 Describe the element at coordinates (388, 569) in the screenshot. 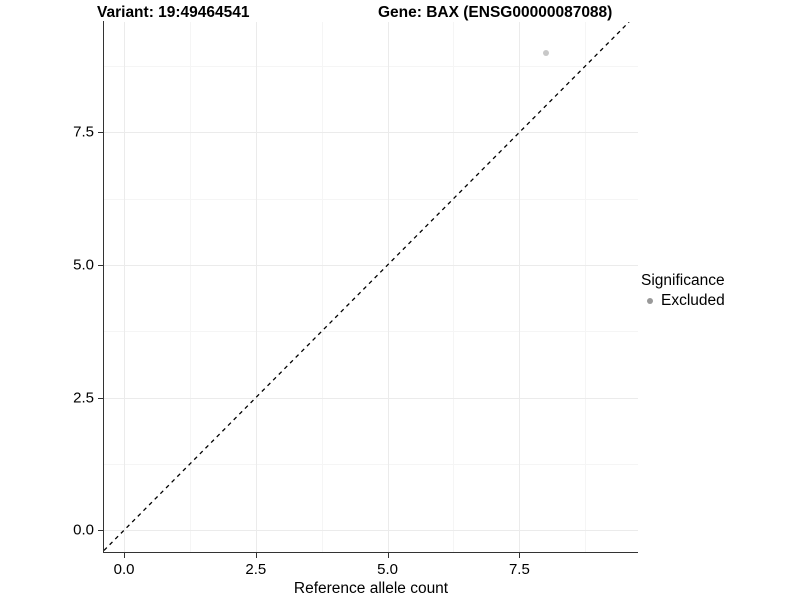

I see `x-tick-label: 5.0` at that location.